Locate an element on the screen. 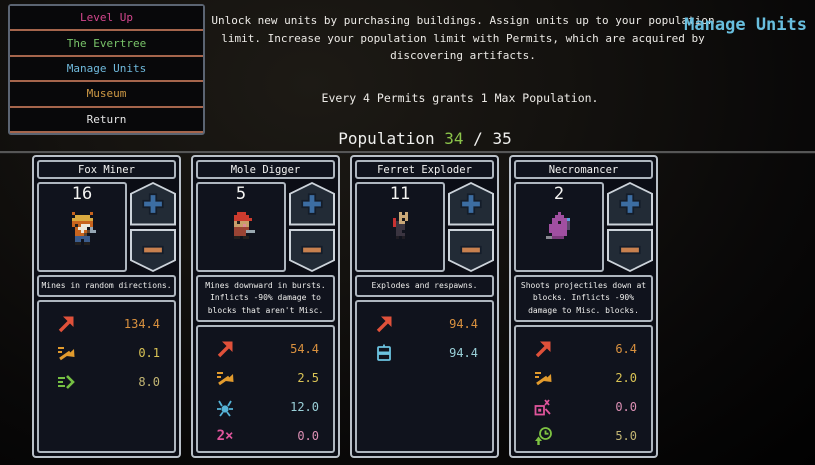 The height and width of the screenshot is (465, 815). unit-stats: 134.4 0.1 8.0 is located at coordinates (106, 376).